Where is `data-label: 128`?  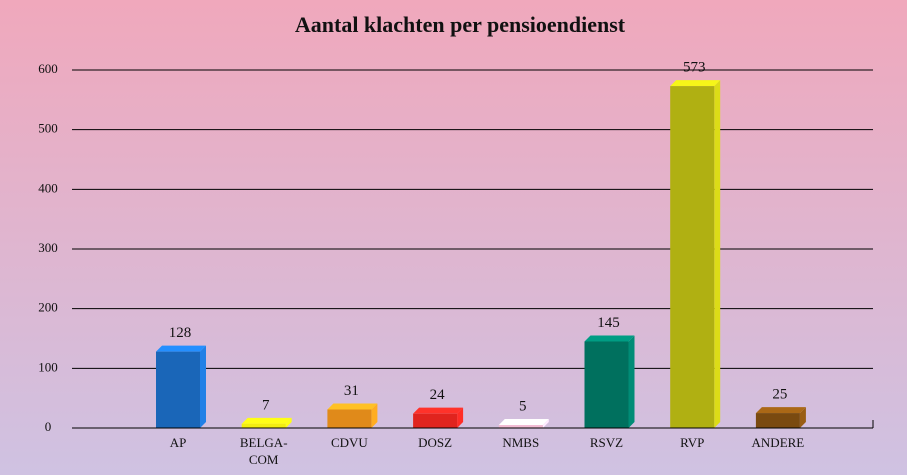 data-label: 128 is located at coordinates (180, 333).